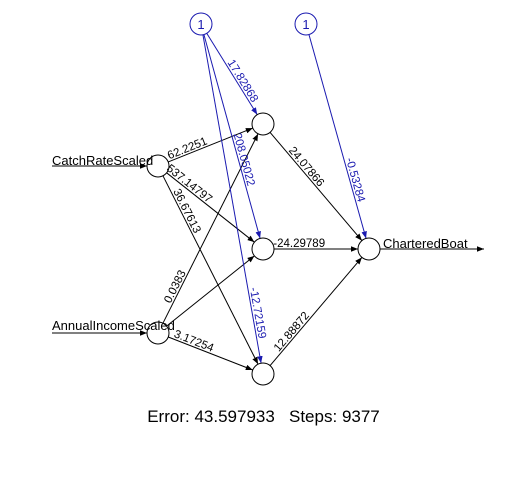 This screenshot has width=527, height=500. I want to click on output-label: CharteredBoat, so click(425, 243).